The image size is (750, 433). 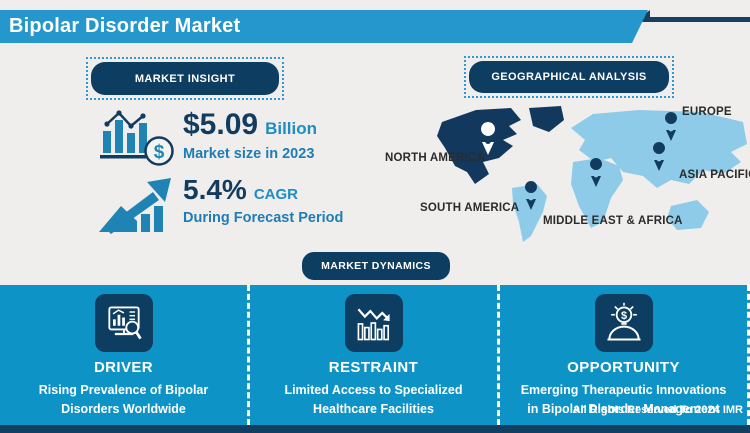 I want to click on region-label-asia-pacific: ASIA PACIFIC, so click(x=714, y=175).